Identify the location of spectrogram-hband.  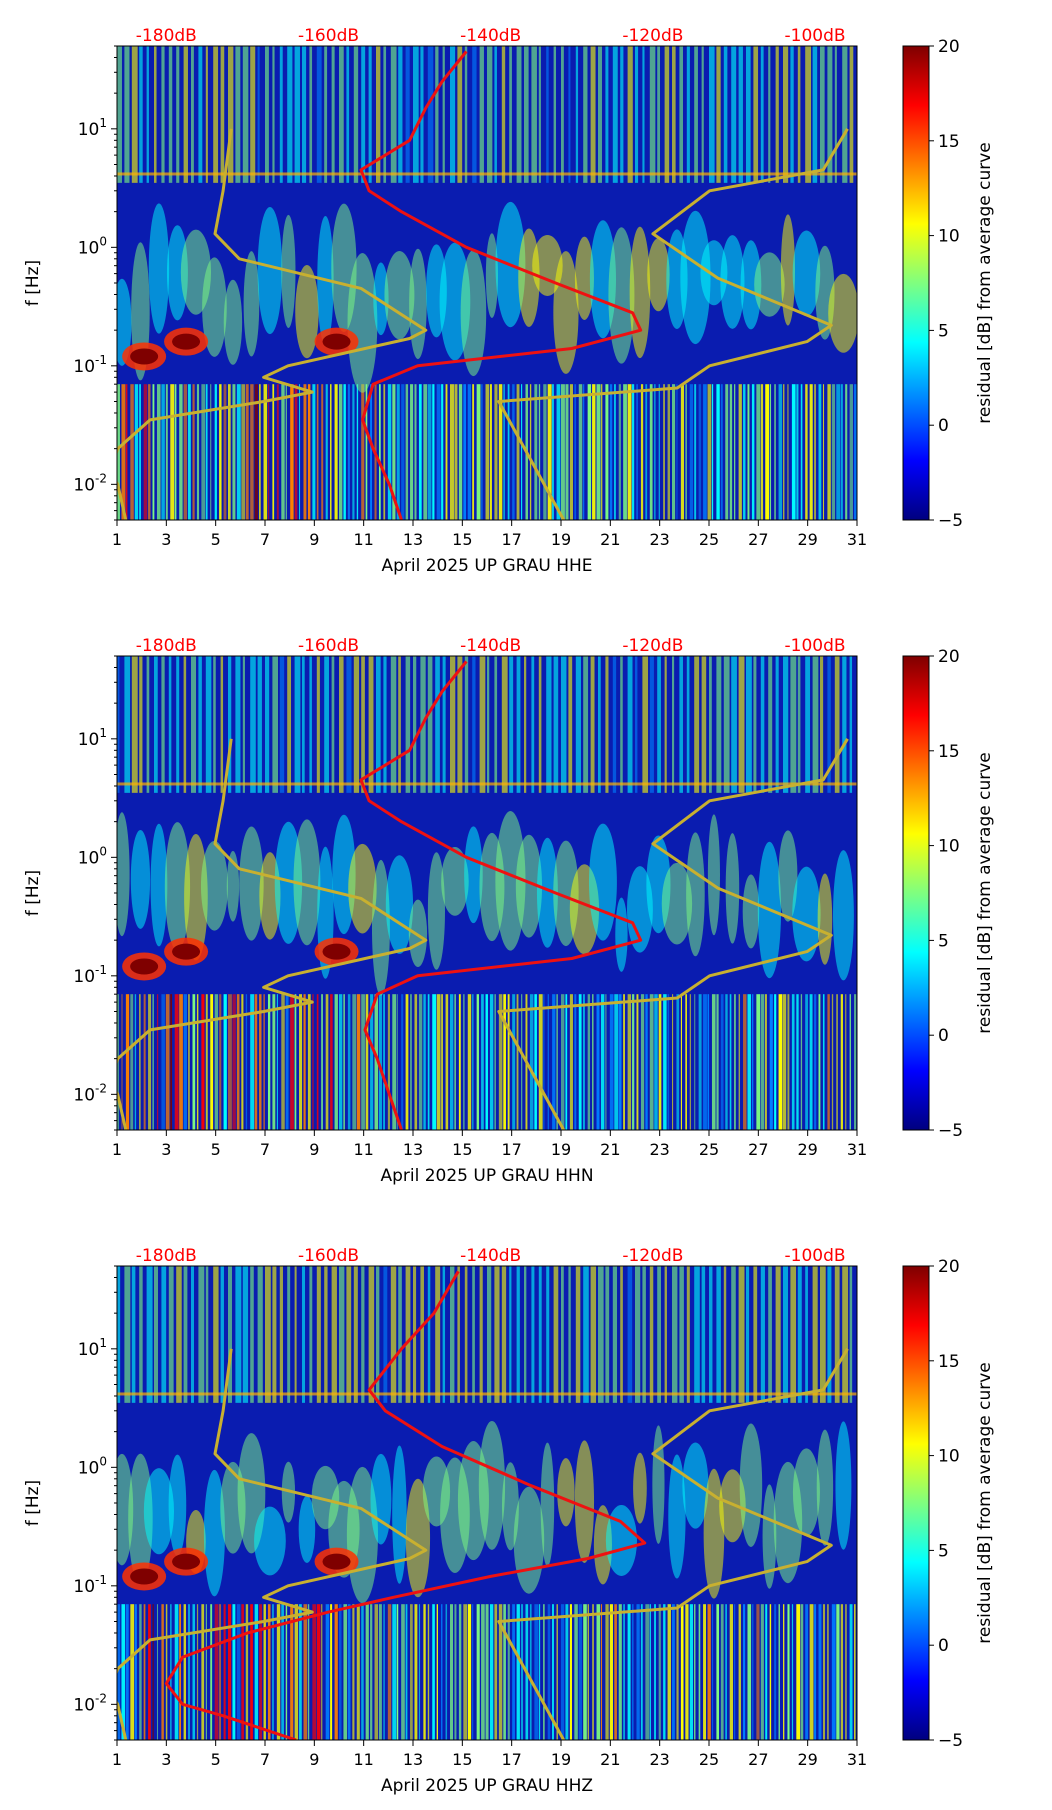
(487, 174).